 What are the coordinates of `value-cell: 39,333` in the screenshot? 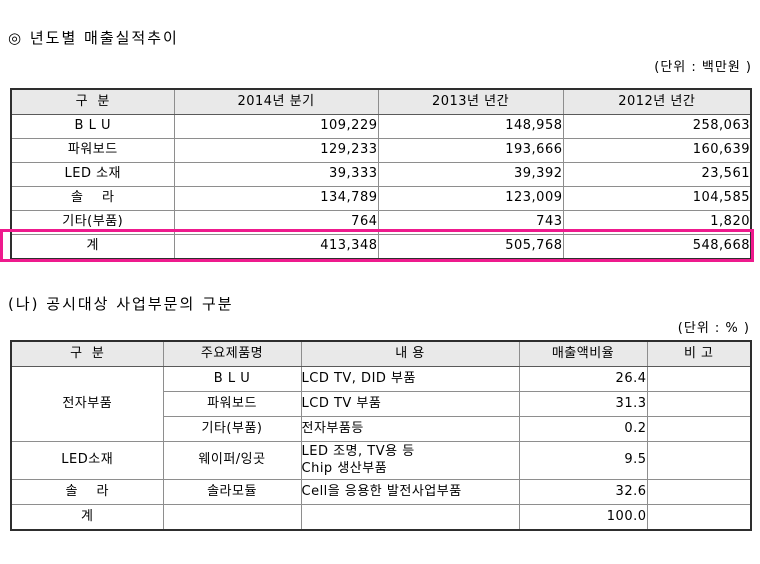 It's located at (276, 174).